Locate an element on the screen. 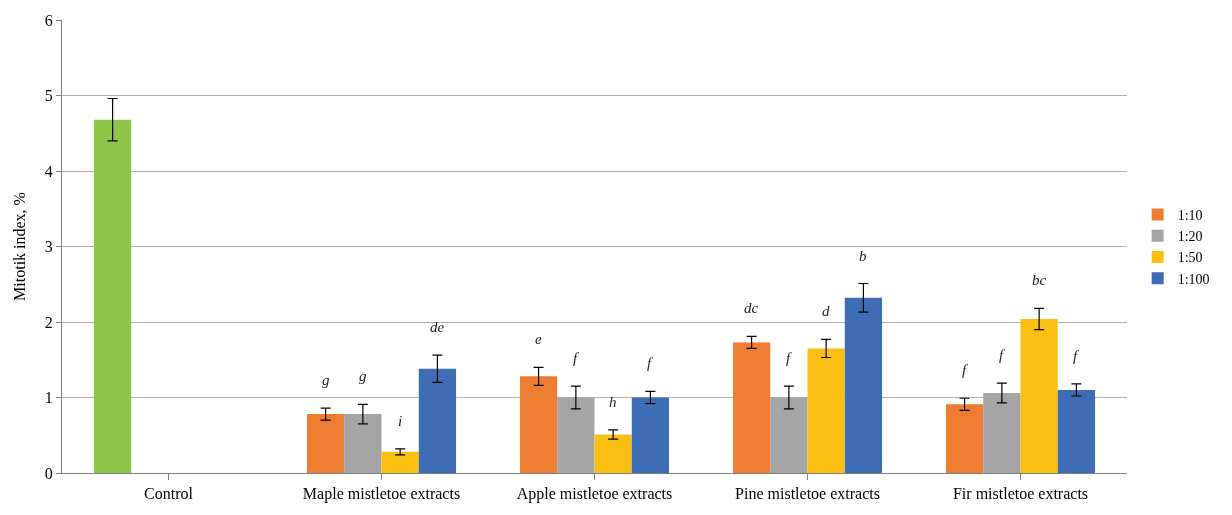 The width and height of the screenshot is (1232, 515). data-label: d is located at coordinates (826, 311).